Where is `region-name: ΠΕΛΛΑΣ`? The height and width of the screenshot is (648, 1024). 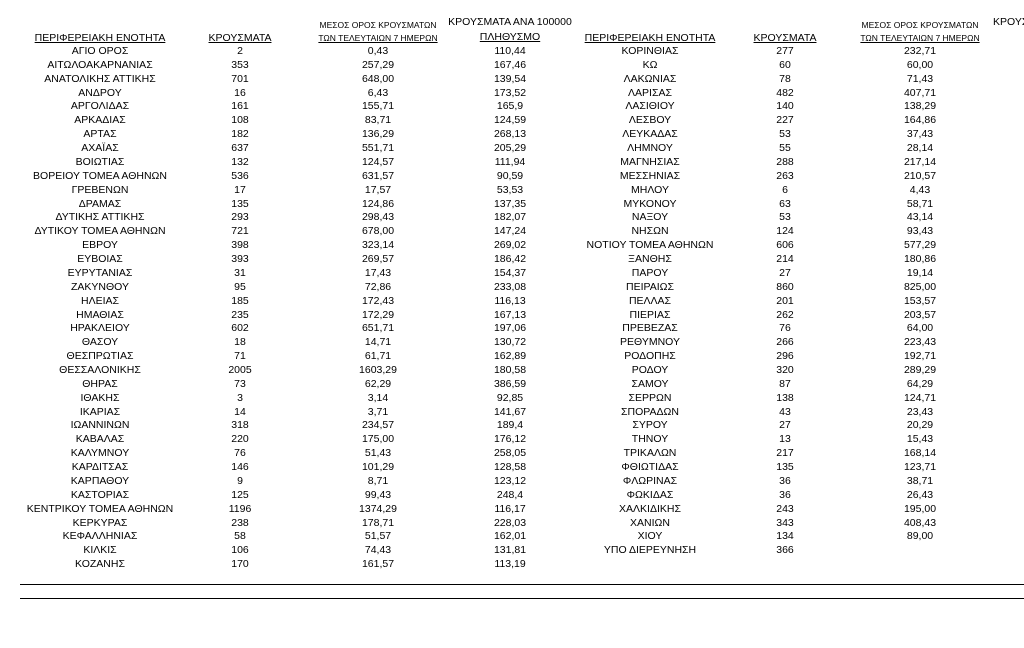
region-name: ΠΕΛΛΑΣ is located at coordinates (650, 300).